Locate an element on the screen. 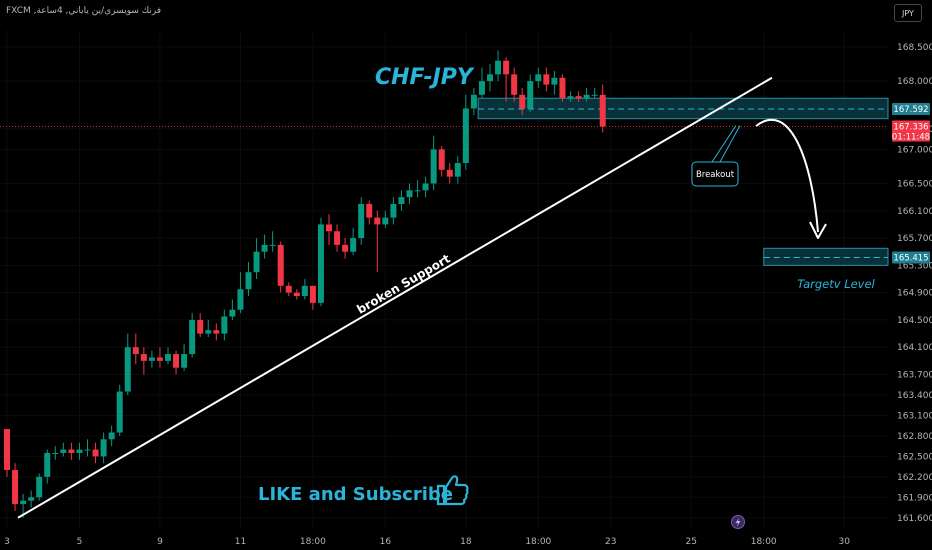 This screenshot has width=932, height=550. projection-arrowhead is located at coordinates (818, 230).